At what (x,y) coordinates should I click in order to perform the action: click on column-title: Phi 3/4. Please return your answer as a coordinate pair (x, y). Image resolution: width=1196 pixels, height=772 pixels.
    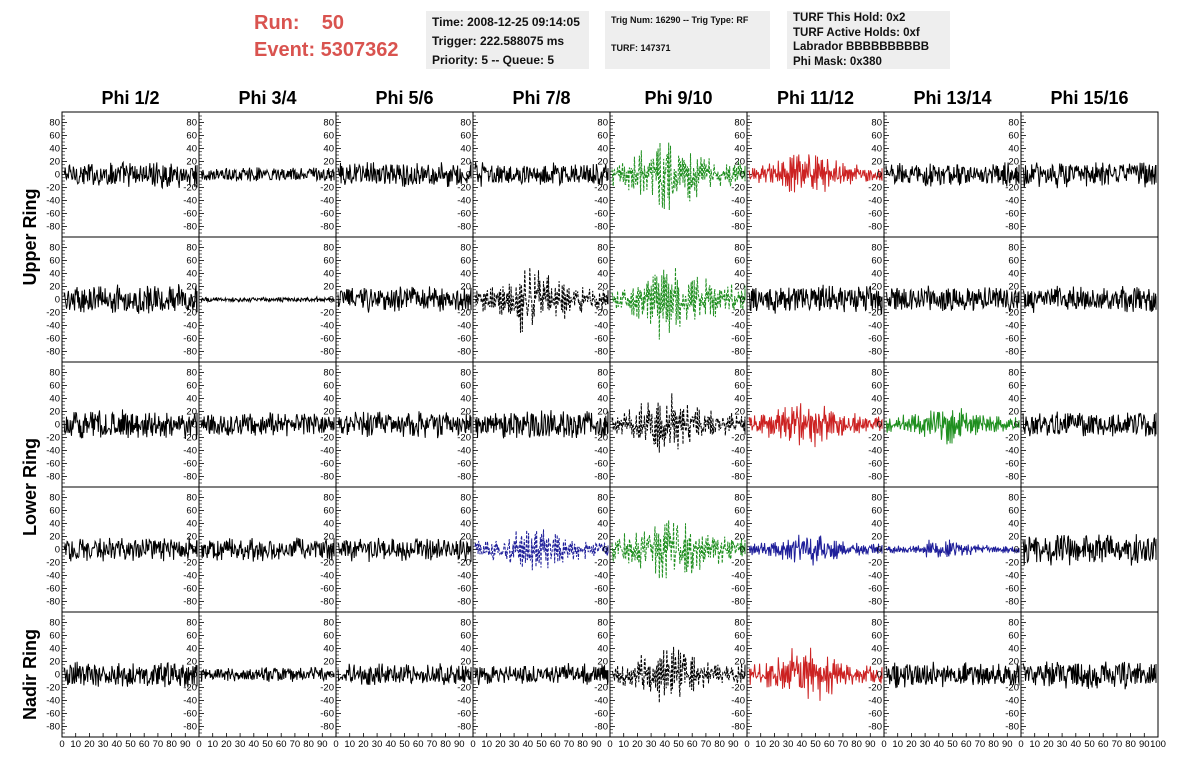
    Looking at the image, I should click on (267, 98).